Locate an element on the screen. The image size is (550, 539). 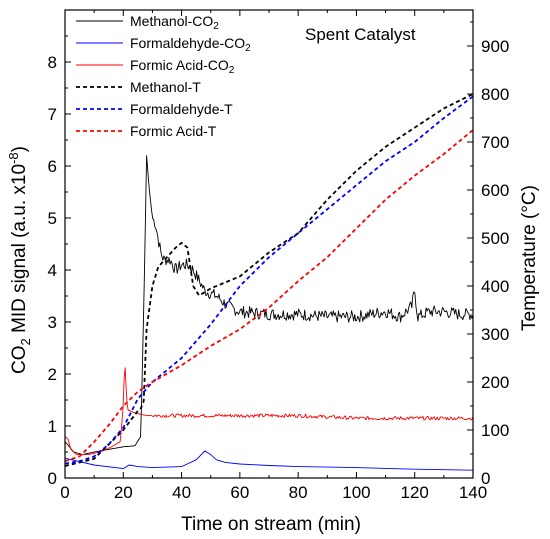
x-tick-label: 80 is located at coordinates (298, 492).